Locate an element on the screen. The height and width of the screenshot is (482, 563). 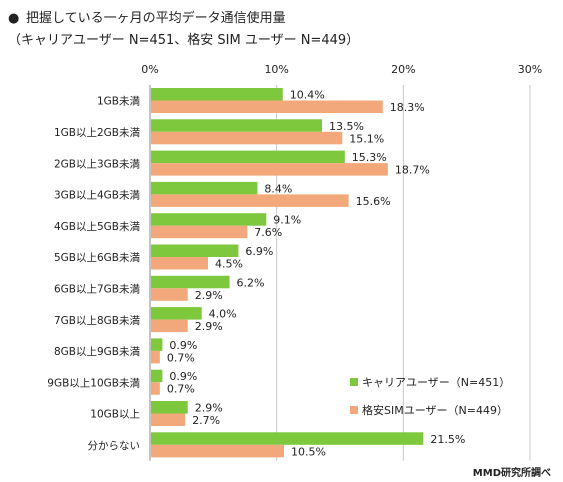
legend-label: キャリアユーザー（N=451） is located at coordinates (436, 382).